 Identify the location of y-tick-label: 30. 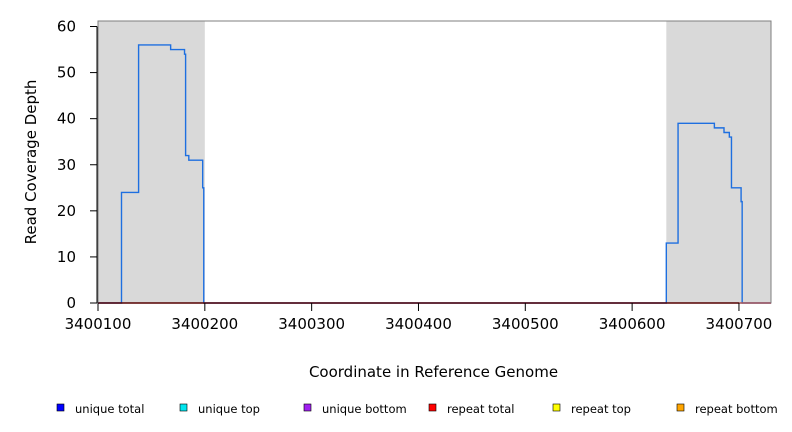
(66, 165).